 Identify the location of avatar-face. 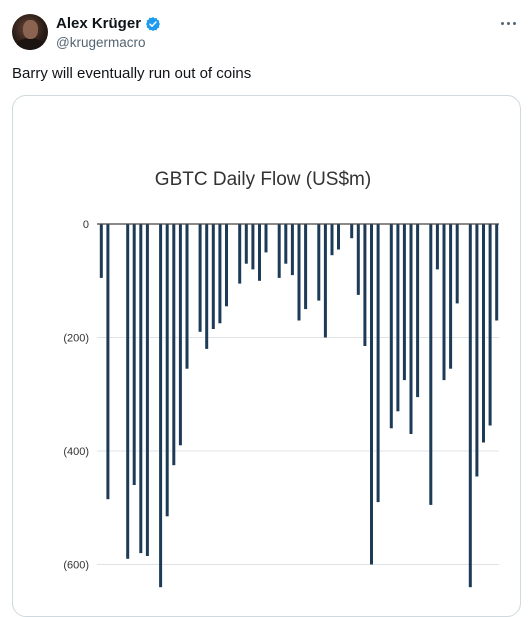
(30, 29).